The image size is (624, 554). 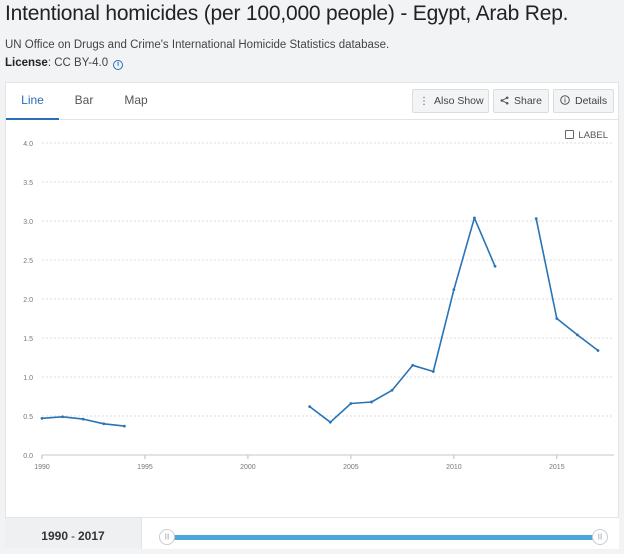 I want to click on label-toggle: LABEL, so click(x=586, y=135).